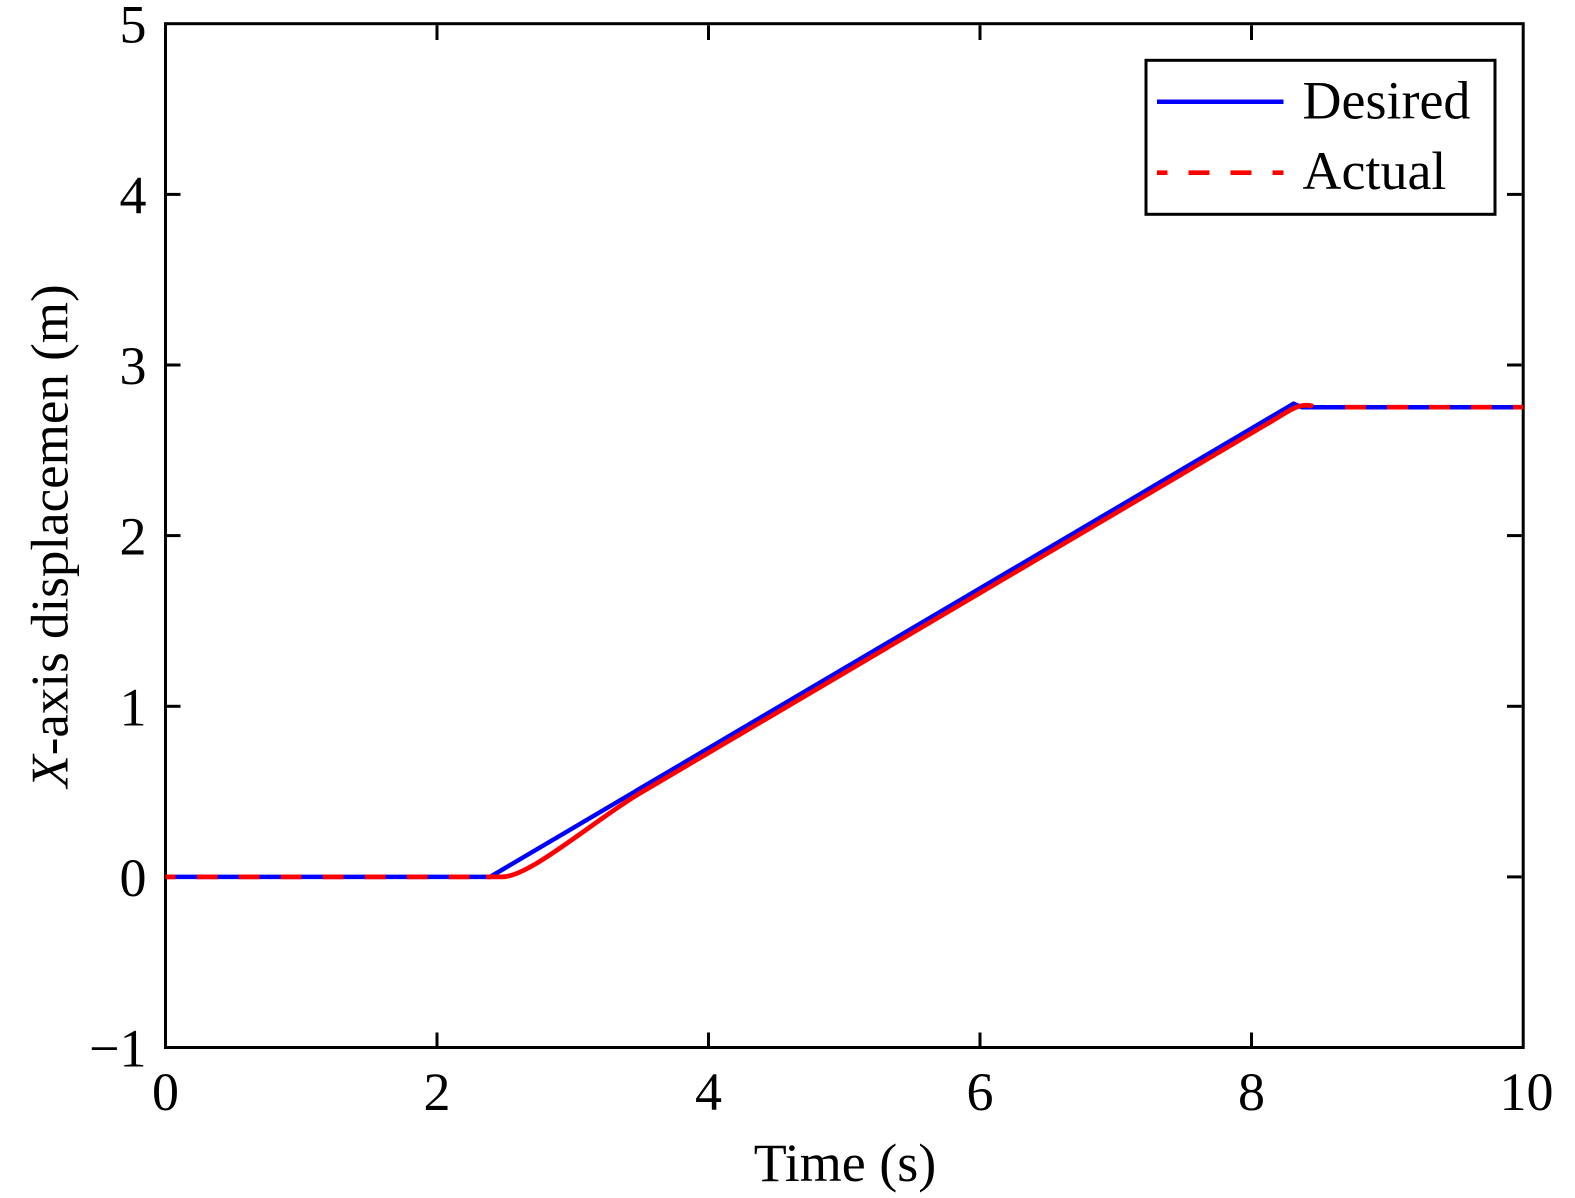 Image resolution: width=1575 pixels, height=1198 pixels. Describe the element at coordinates (845, 1163) in the screenshot. I see `svg-text: Time (s)` at that location.